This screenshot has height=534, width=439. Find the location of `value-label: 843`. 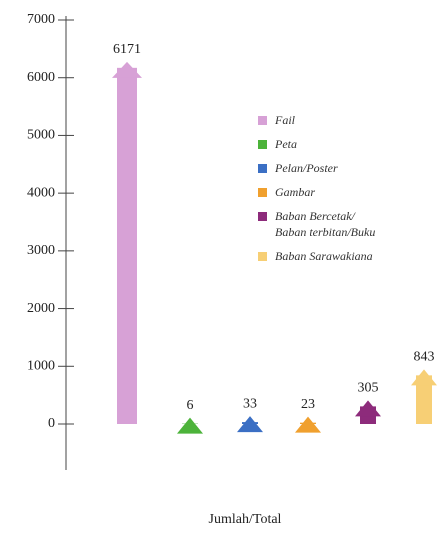

value-label: 843 is located at coordinates (424, 357).